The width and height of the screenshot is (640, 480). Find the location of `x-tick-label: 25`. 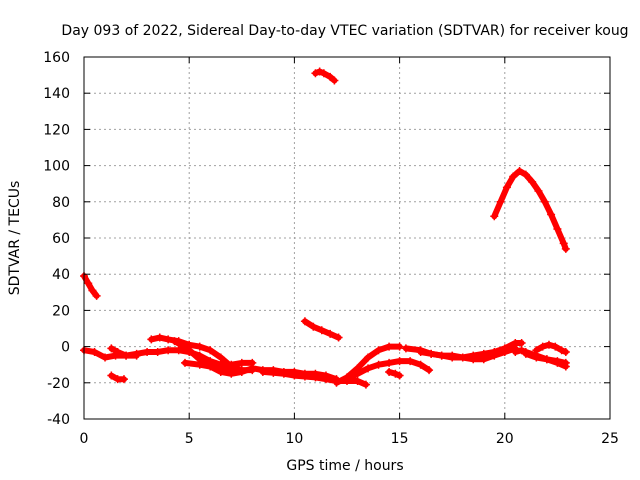

x-tick-label: 25 is located at coordinates (610, 439).